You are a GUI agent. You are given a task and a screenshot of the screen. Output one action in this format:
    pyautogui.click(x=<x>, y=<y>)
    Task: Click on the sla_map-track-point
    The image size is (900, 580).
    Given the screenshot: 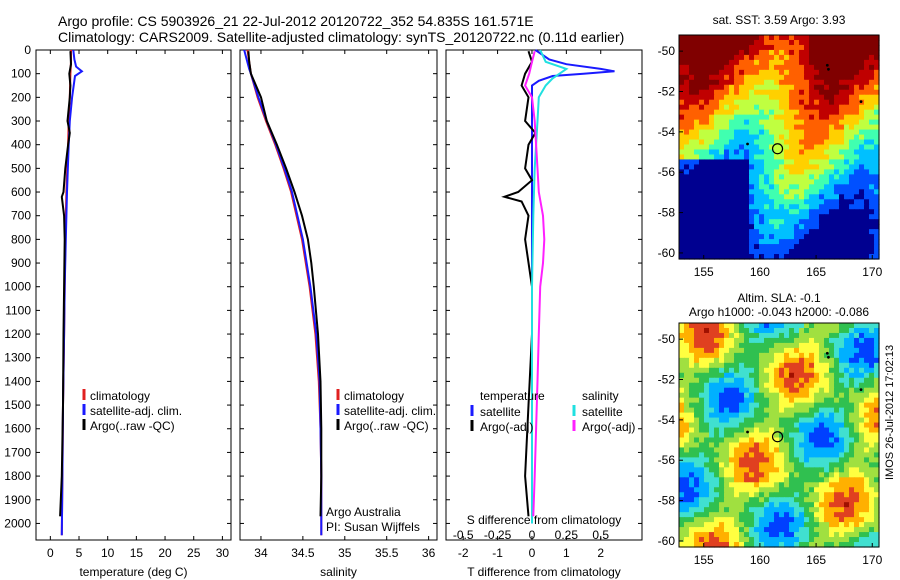 What is the action you would take?
    pyautogui.click(x=861, y=389)
    